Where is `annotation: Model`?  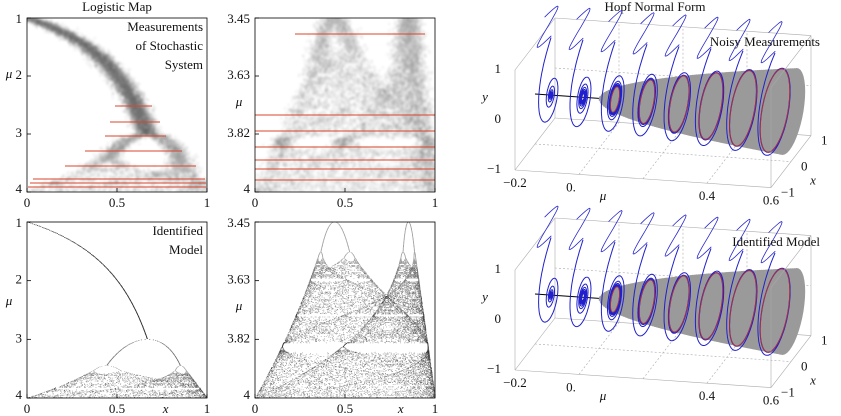 annotation: Model is located at coordinates (186, 249).